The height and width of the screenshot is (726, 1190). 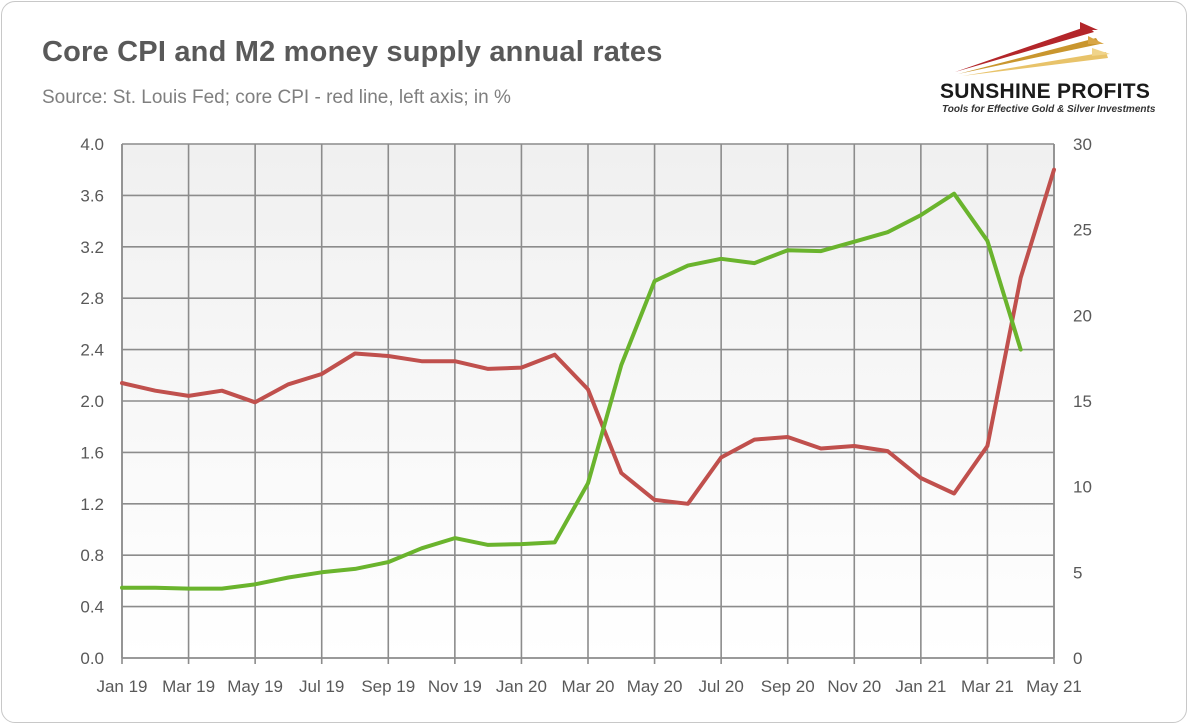 I want to click on y-left-tick-label: 0.4, so click(x=92, y=607).